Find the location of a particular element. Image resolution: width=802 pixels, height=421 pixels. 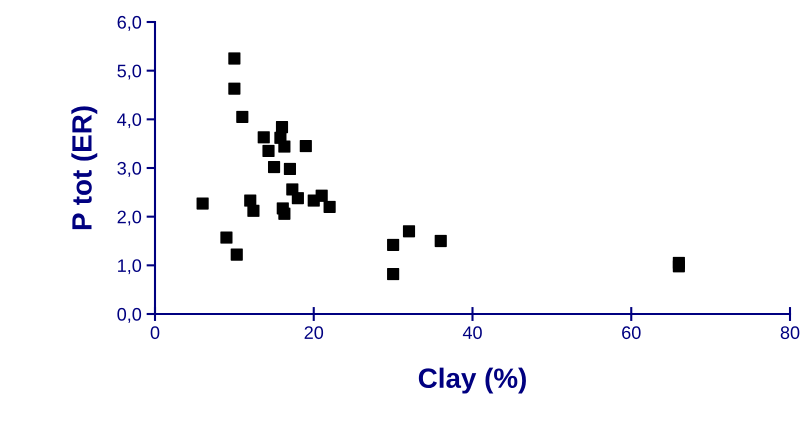

y-tick-label: 1,0 is located at coordinates (130, 266).